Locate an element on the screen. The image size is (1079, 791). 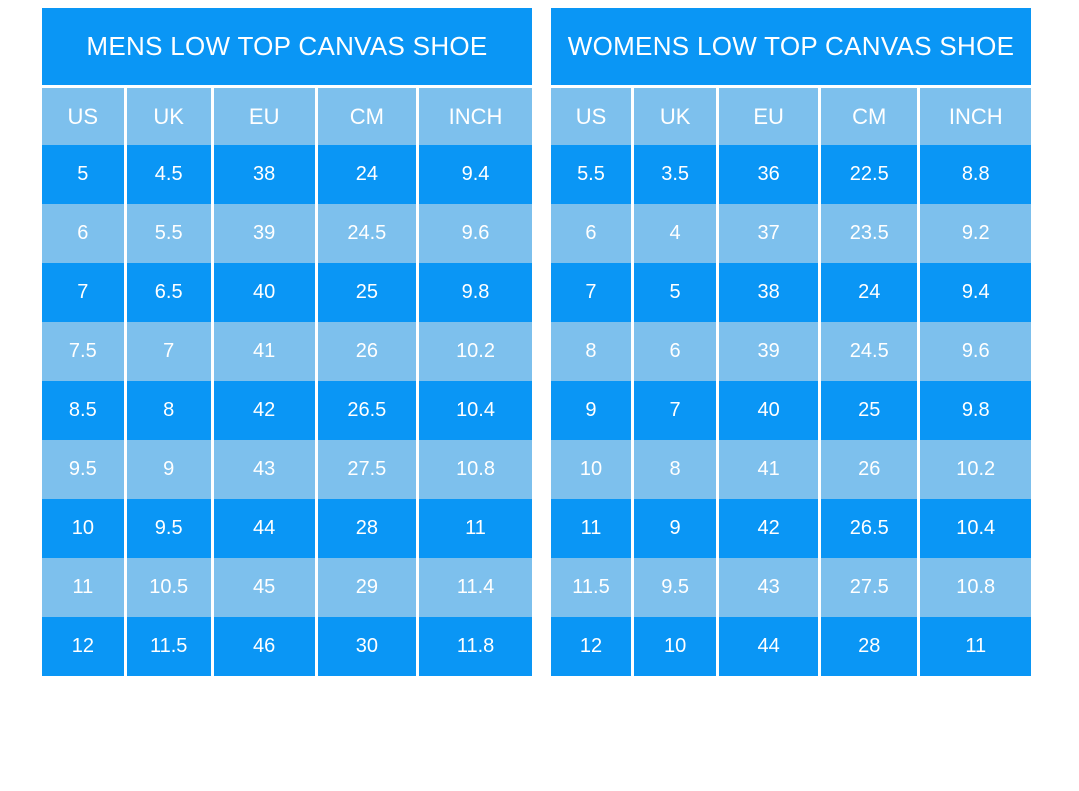
size-cell-r8-c1: 10 is located at coordinates (675, 646).